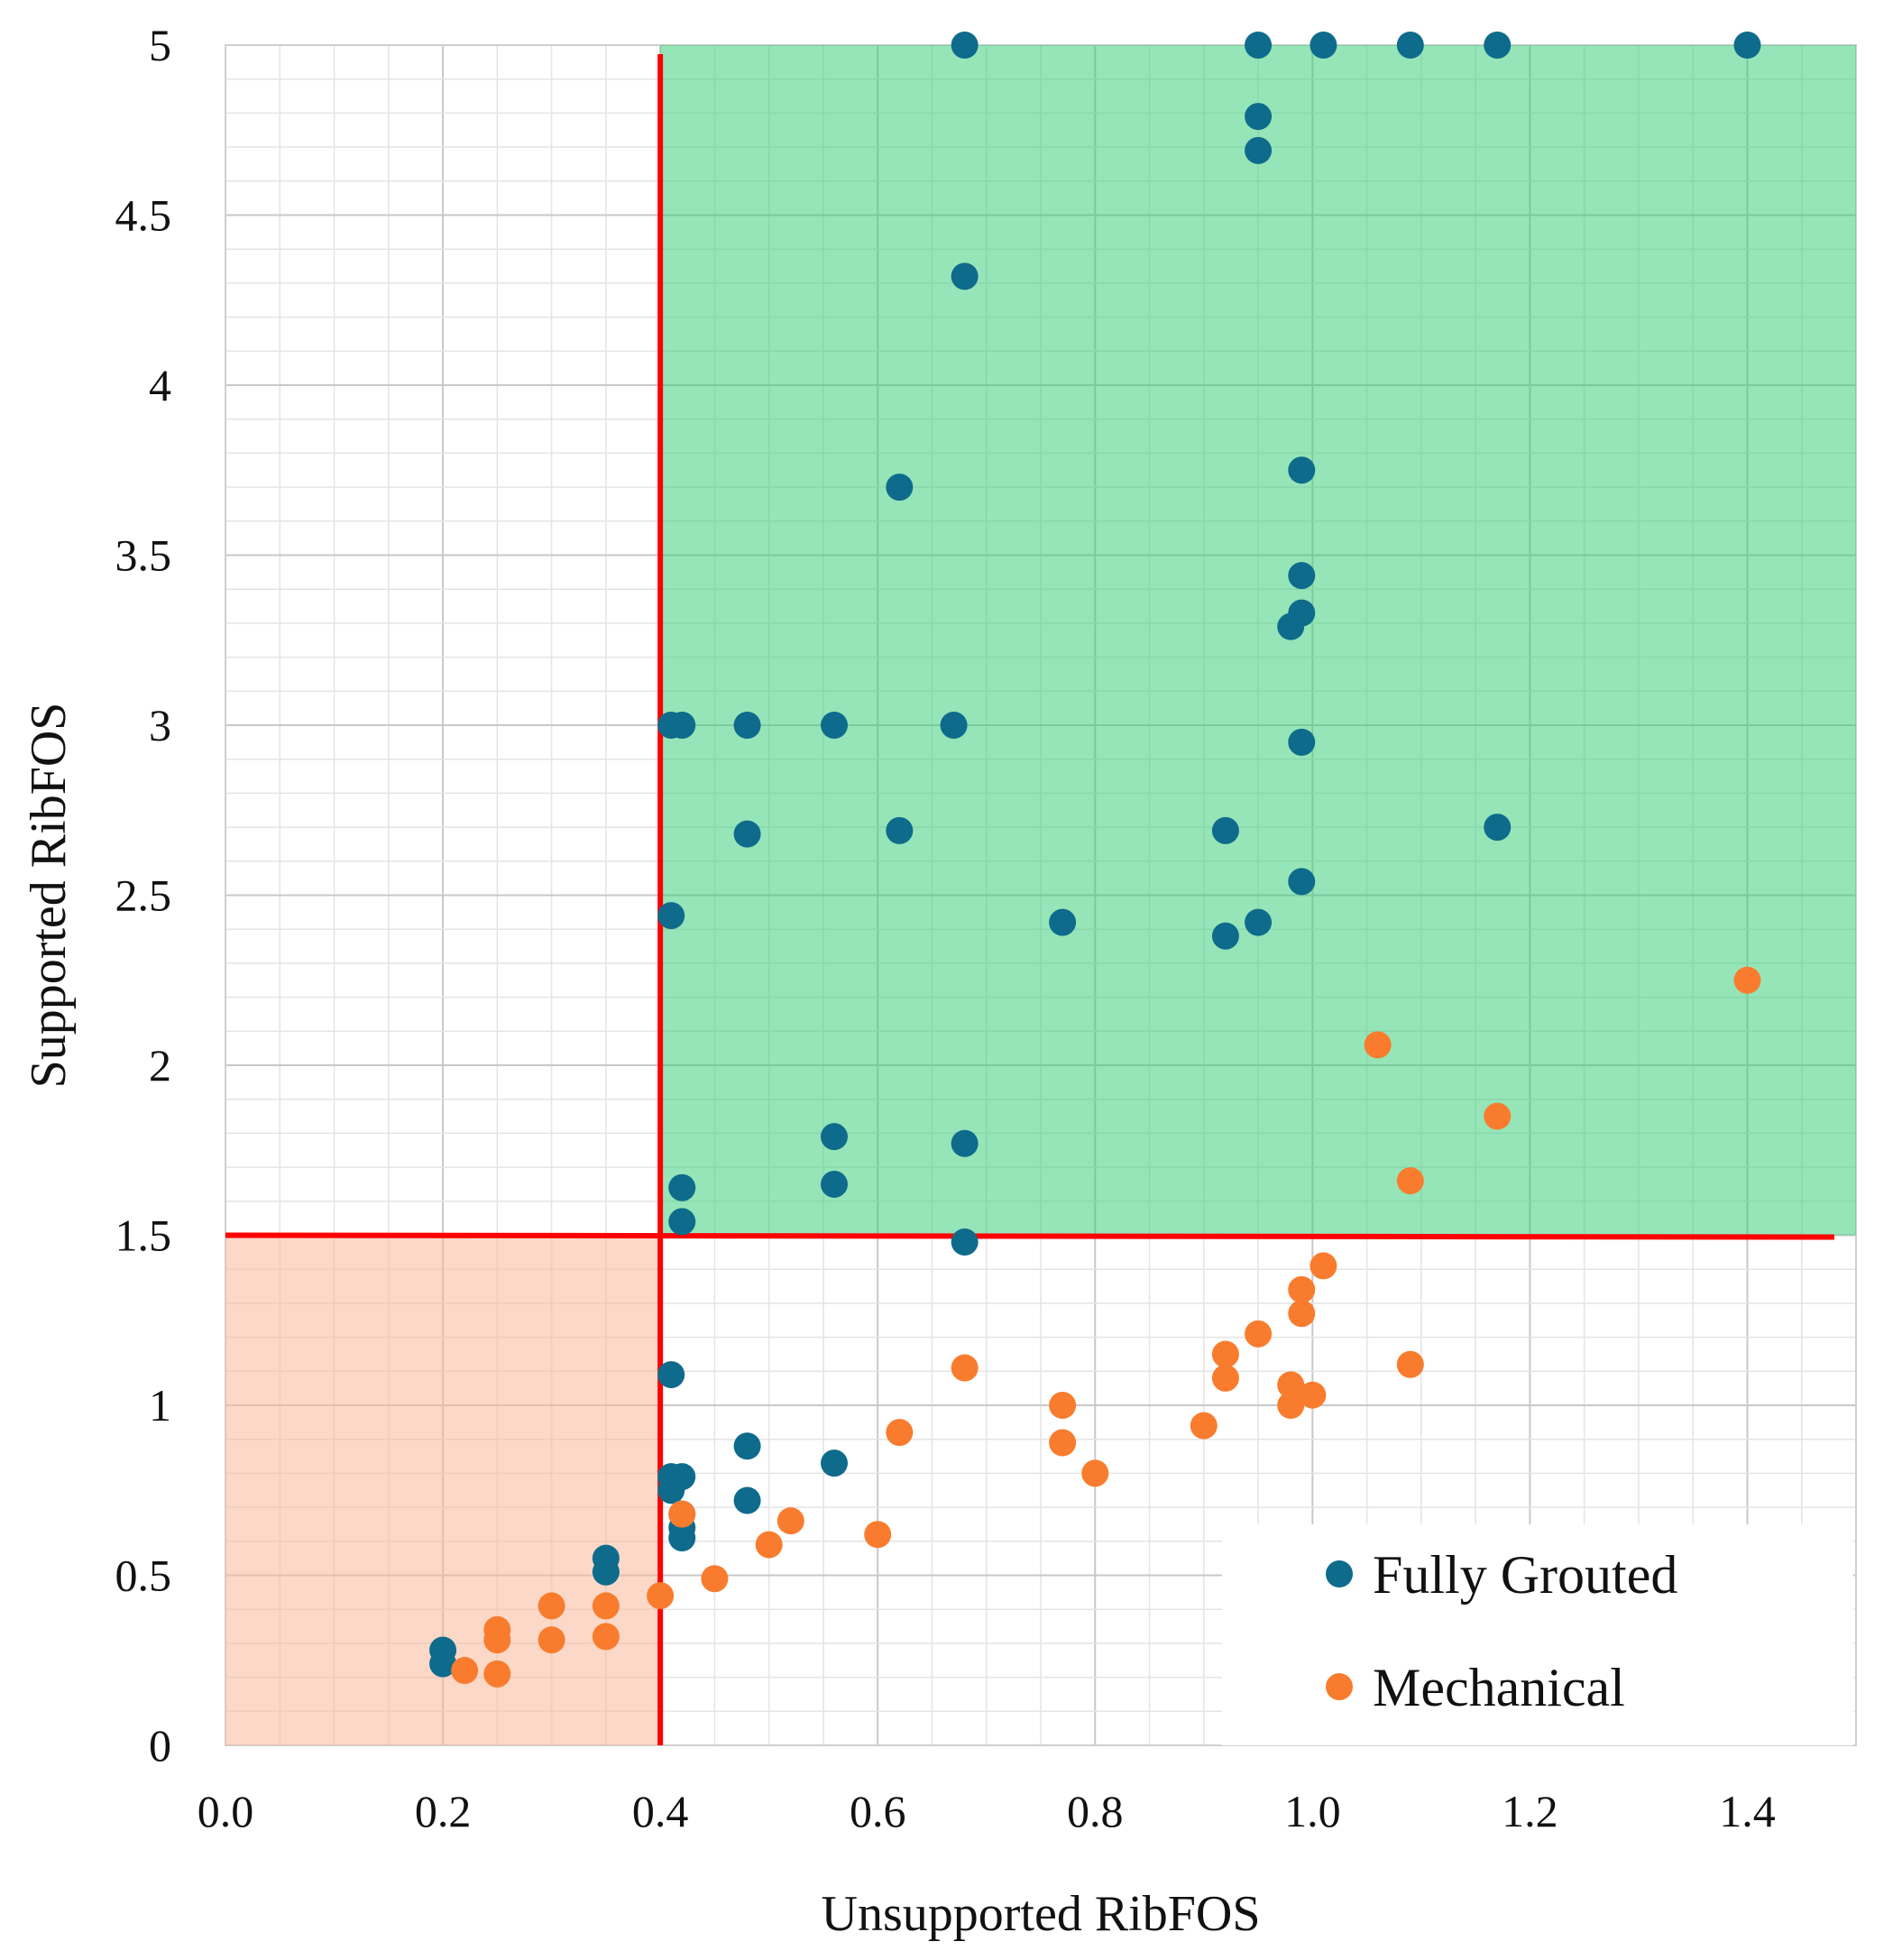 This screenshot has height=1960, width=1884. I want to click on legend: Fully Grouted Mechanical, so click(1537, 1634).